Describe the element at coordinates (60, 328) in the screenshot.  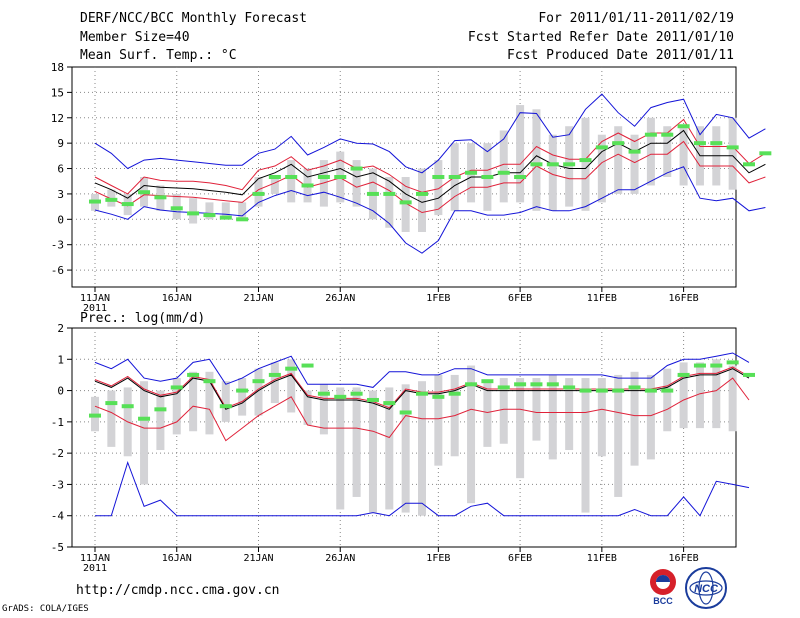
I see `y-tick-label: 2` at that location.